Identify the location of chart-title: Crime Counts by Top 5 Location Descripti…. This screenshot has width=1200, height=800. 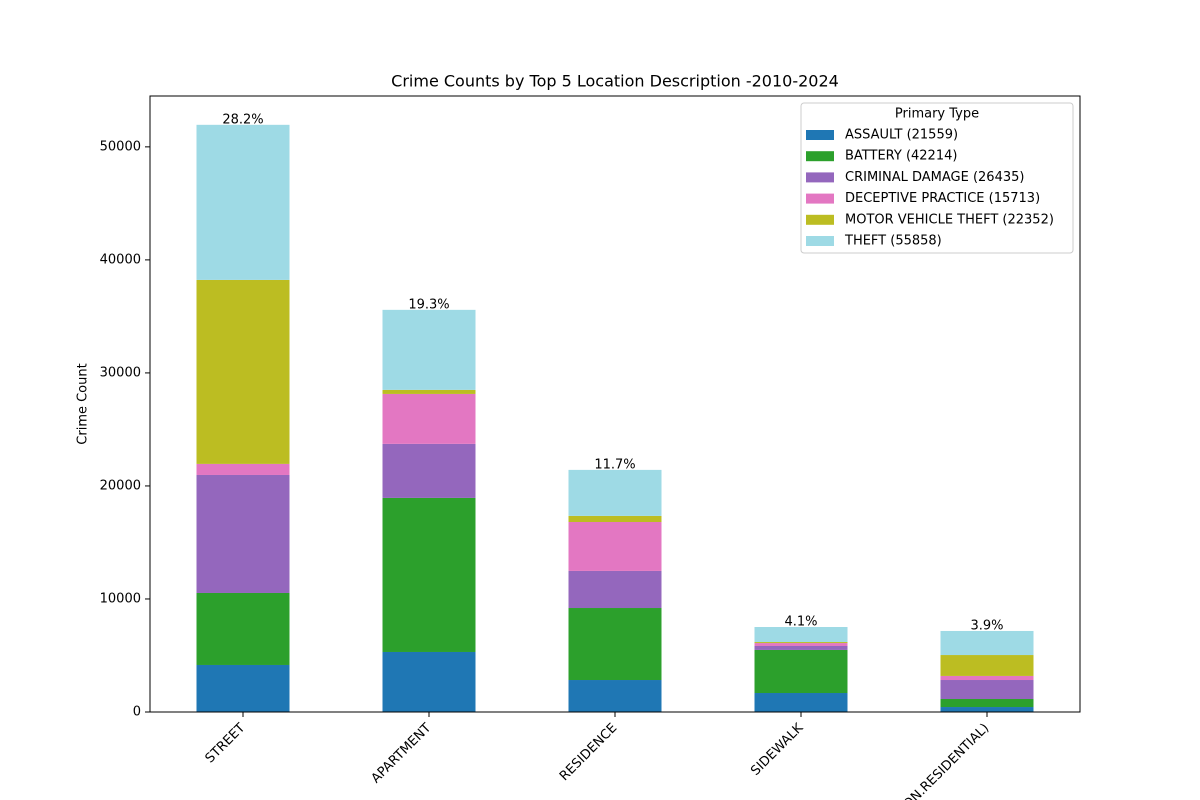
(615, 81).